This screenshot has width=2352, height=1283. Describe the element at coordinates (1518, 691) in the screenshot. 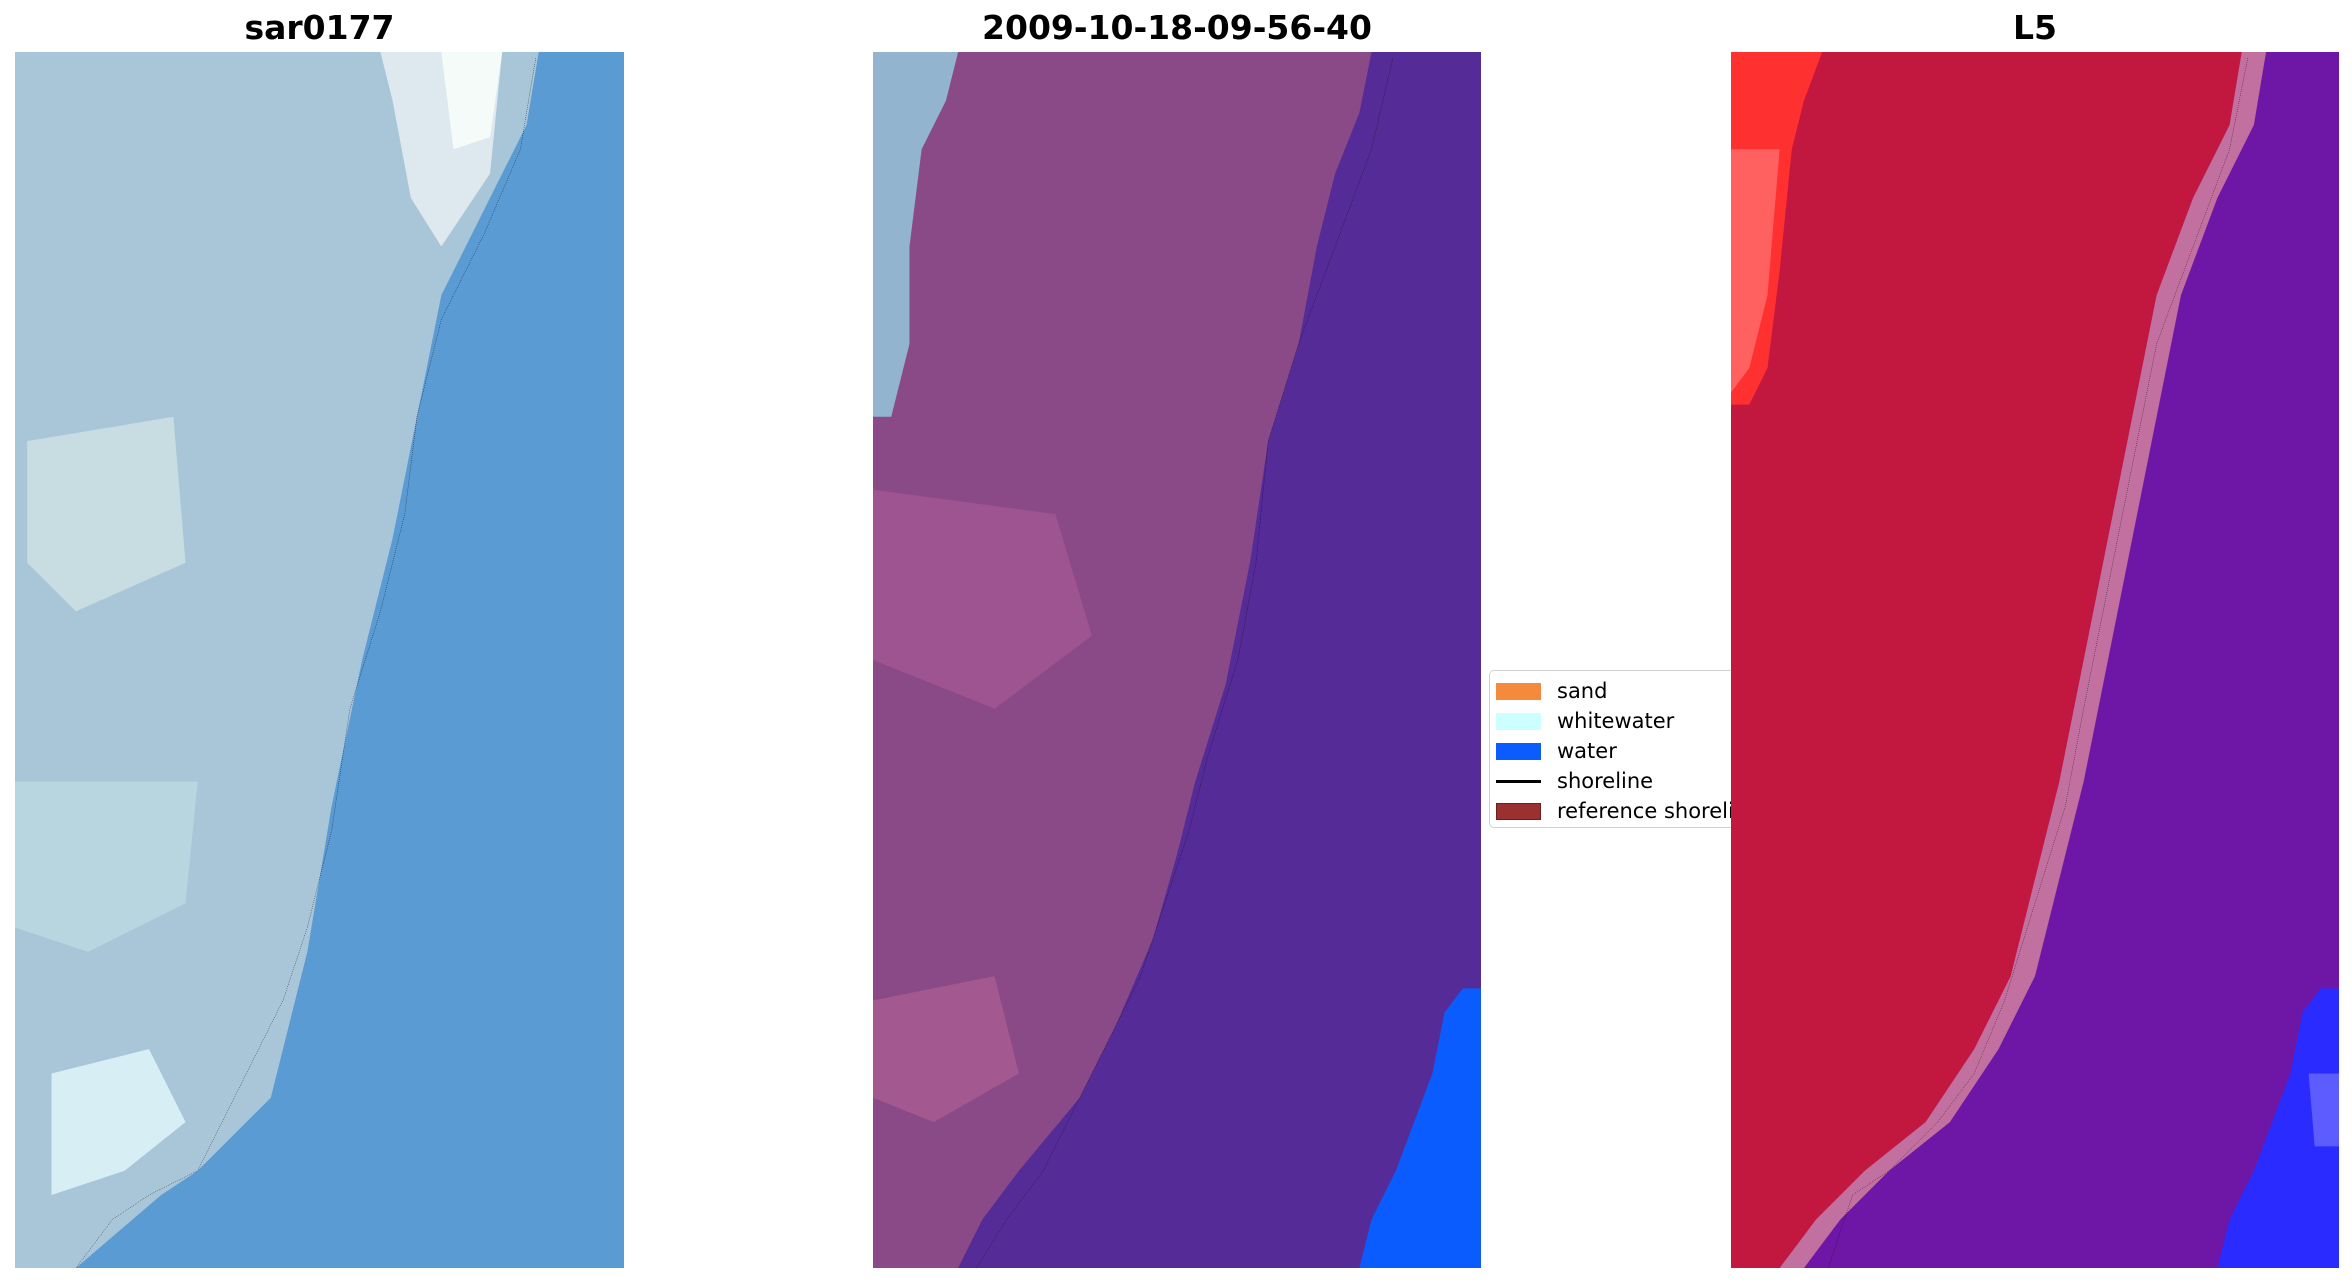

I see `sand-swatch` at that location.